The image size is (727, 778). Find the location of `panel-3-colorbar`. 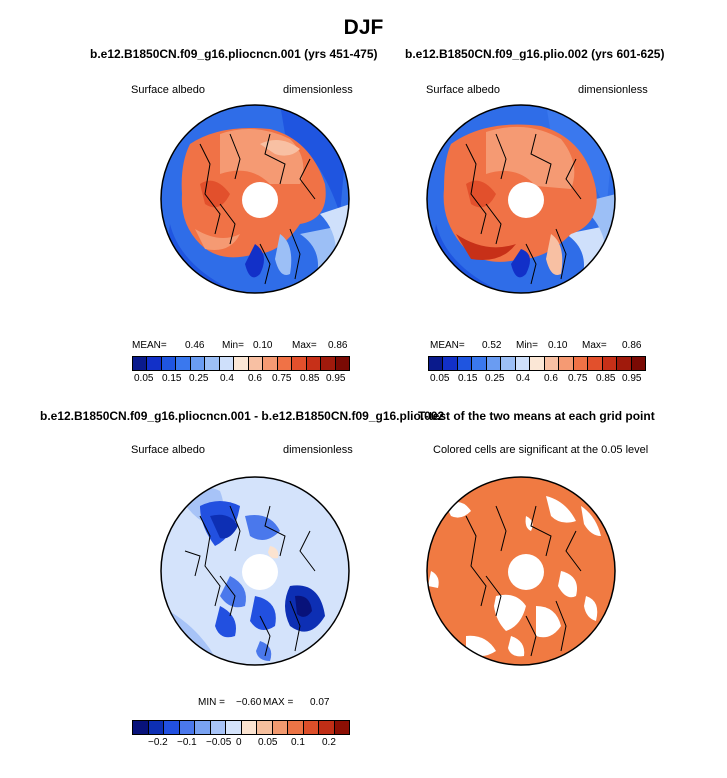

panel-3-colorbar is located at coordinates (241, 727).